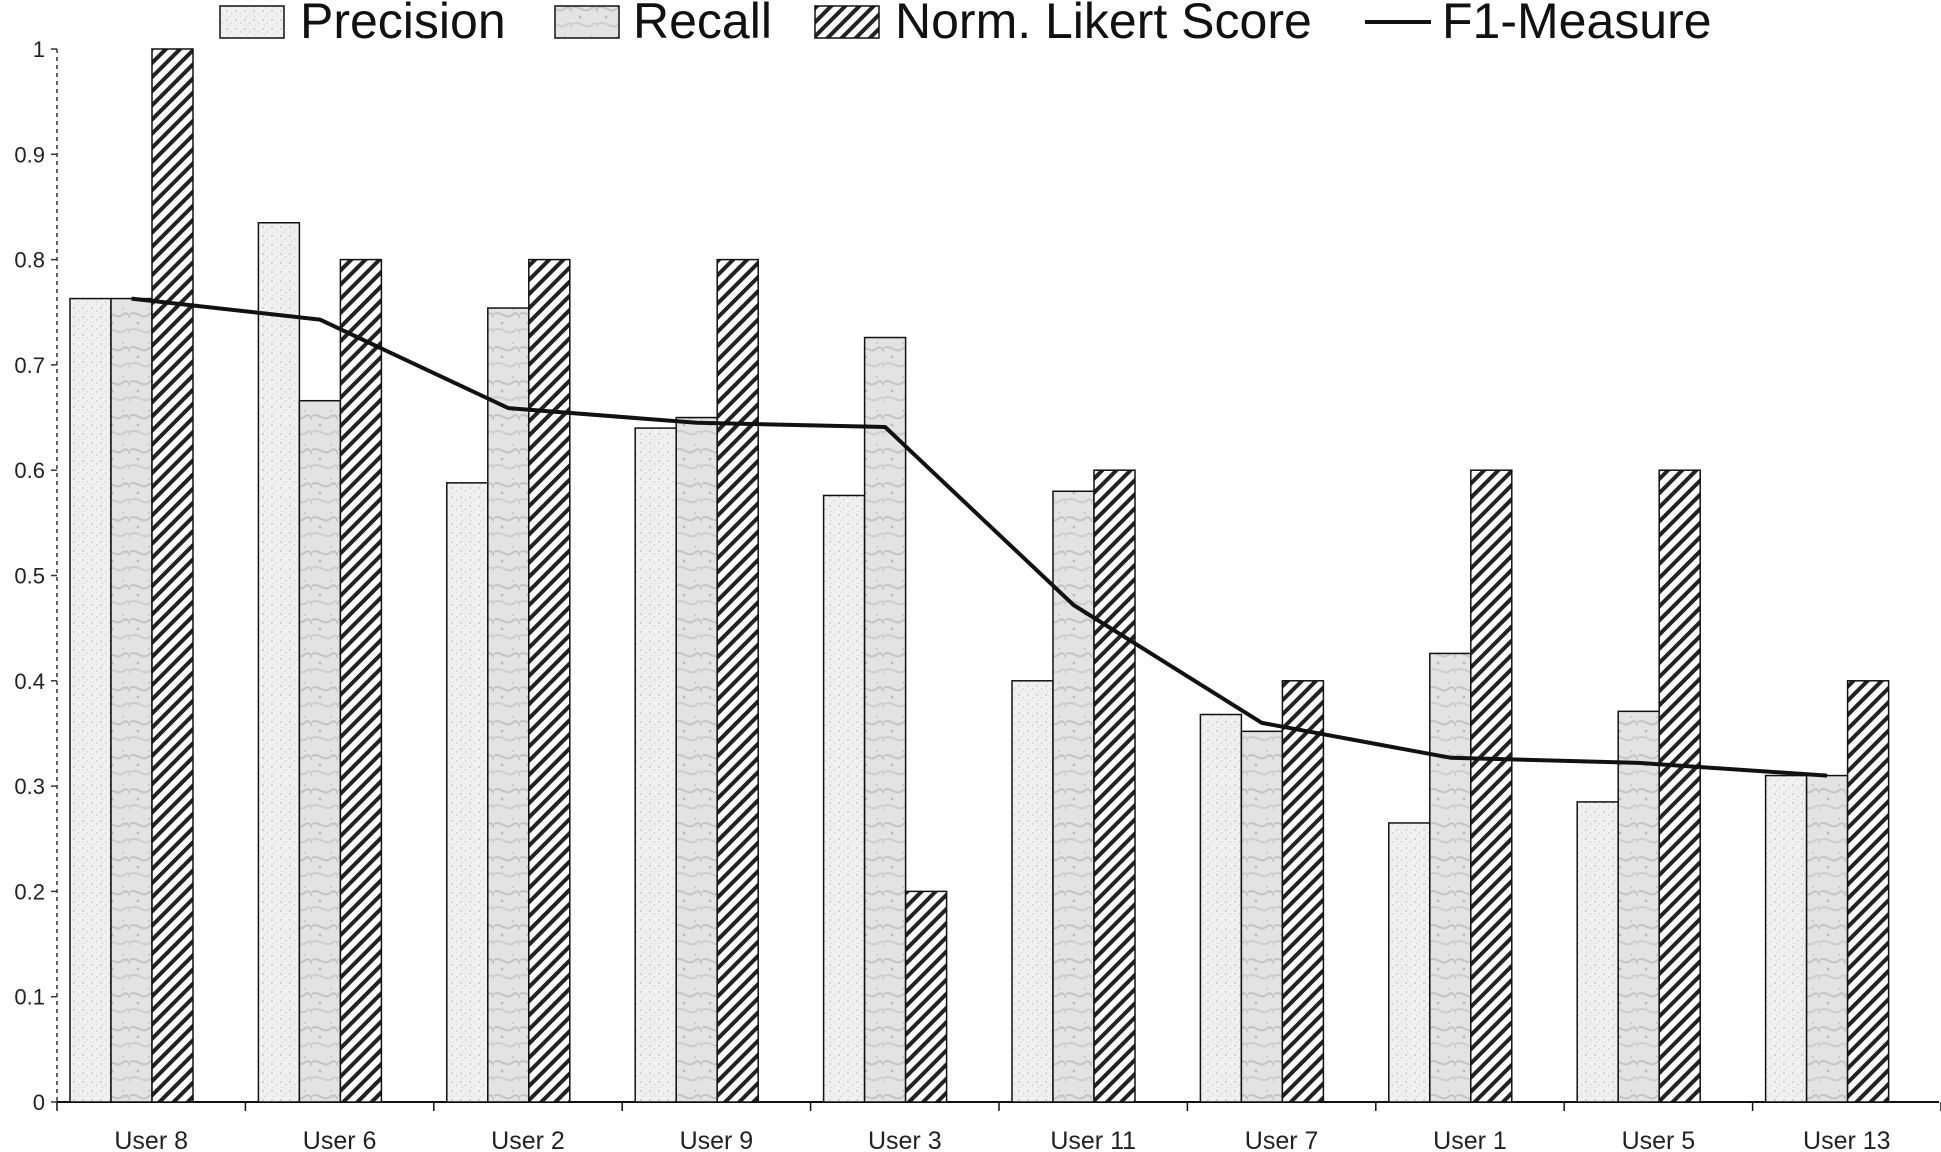  Describe the element at coordinates (29, 997) in the screenshot. I see `y-tick-label: 0.1` at that location.